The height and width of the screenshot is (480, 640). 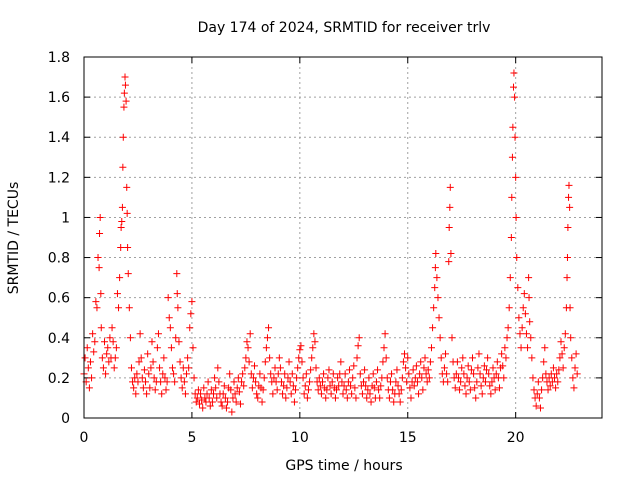 I want to click on y-tick-label: 1.6, so click(x=59, y=98).